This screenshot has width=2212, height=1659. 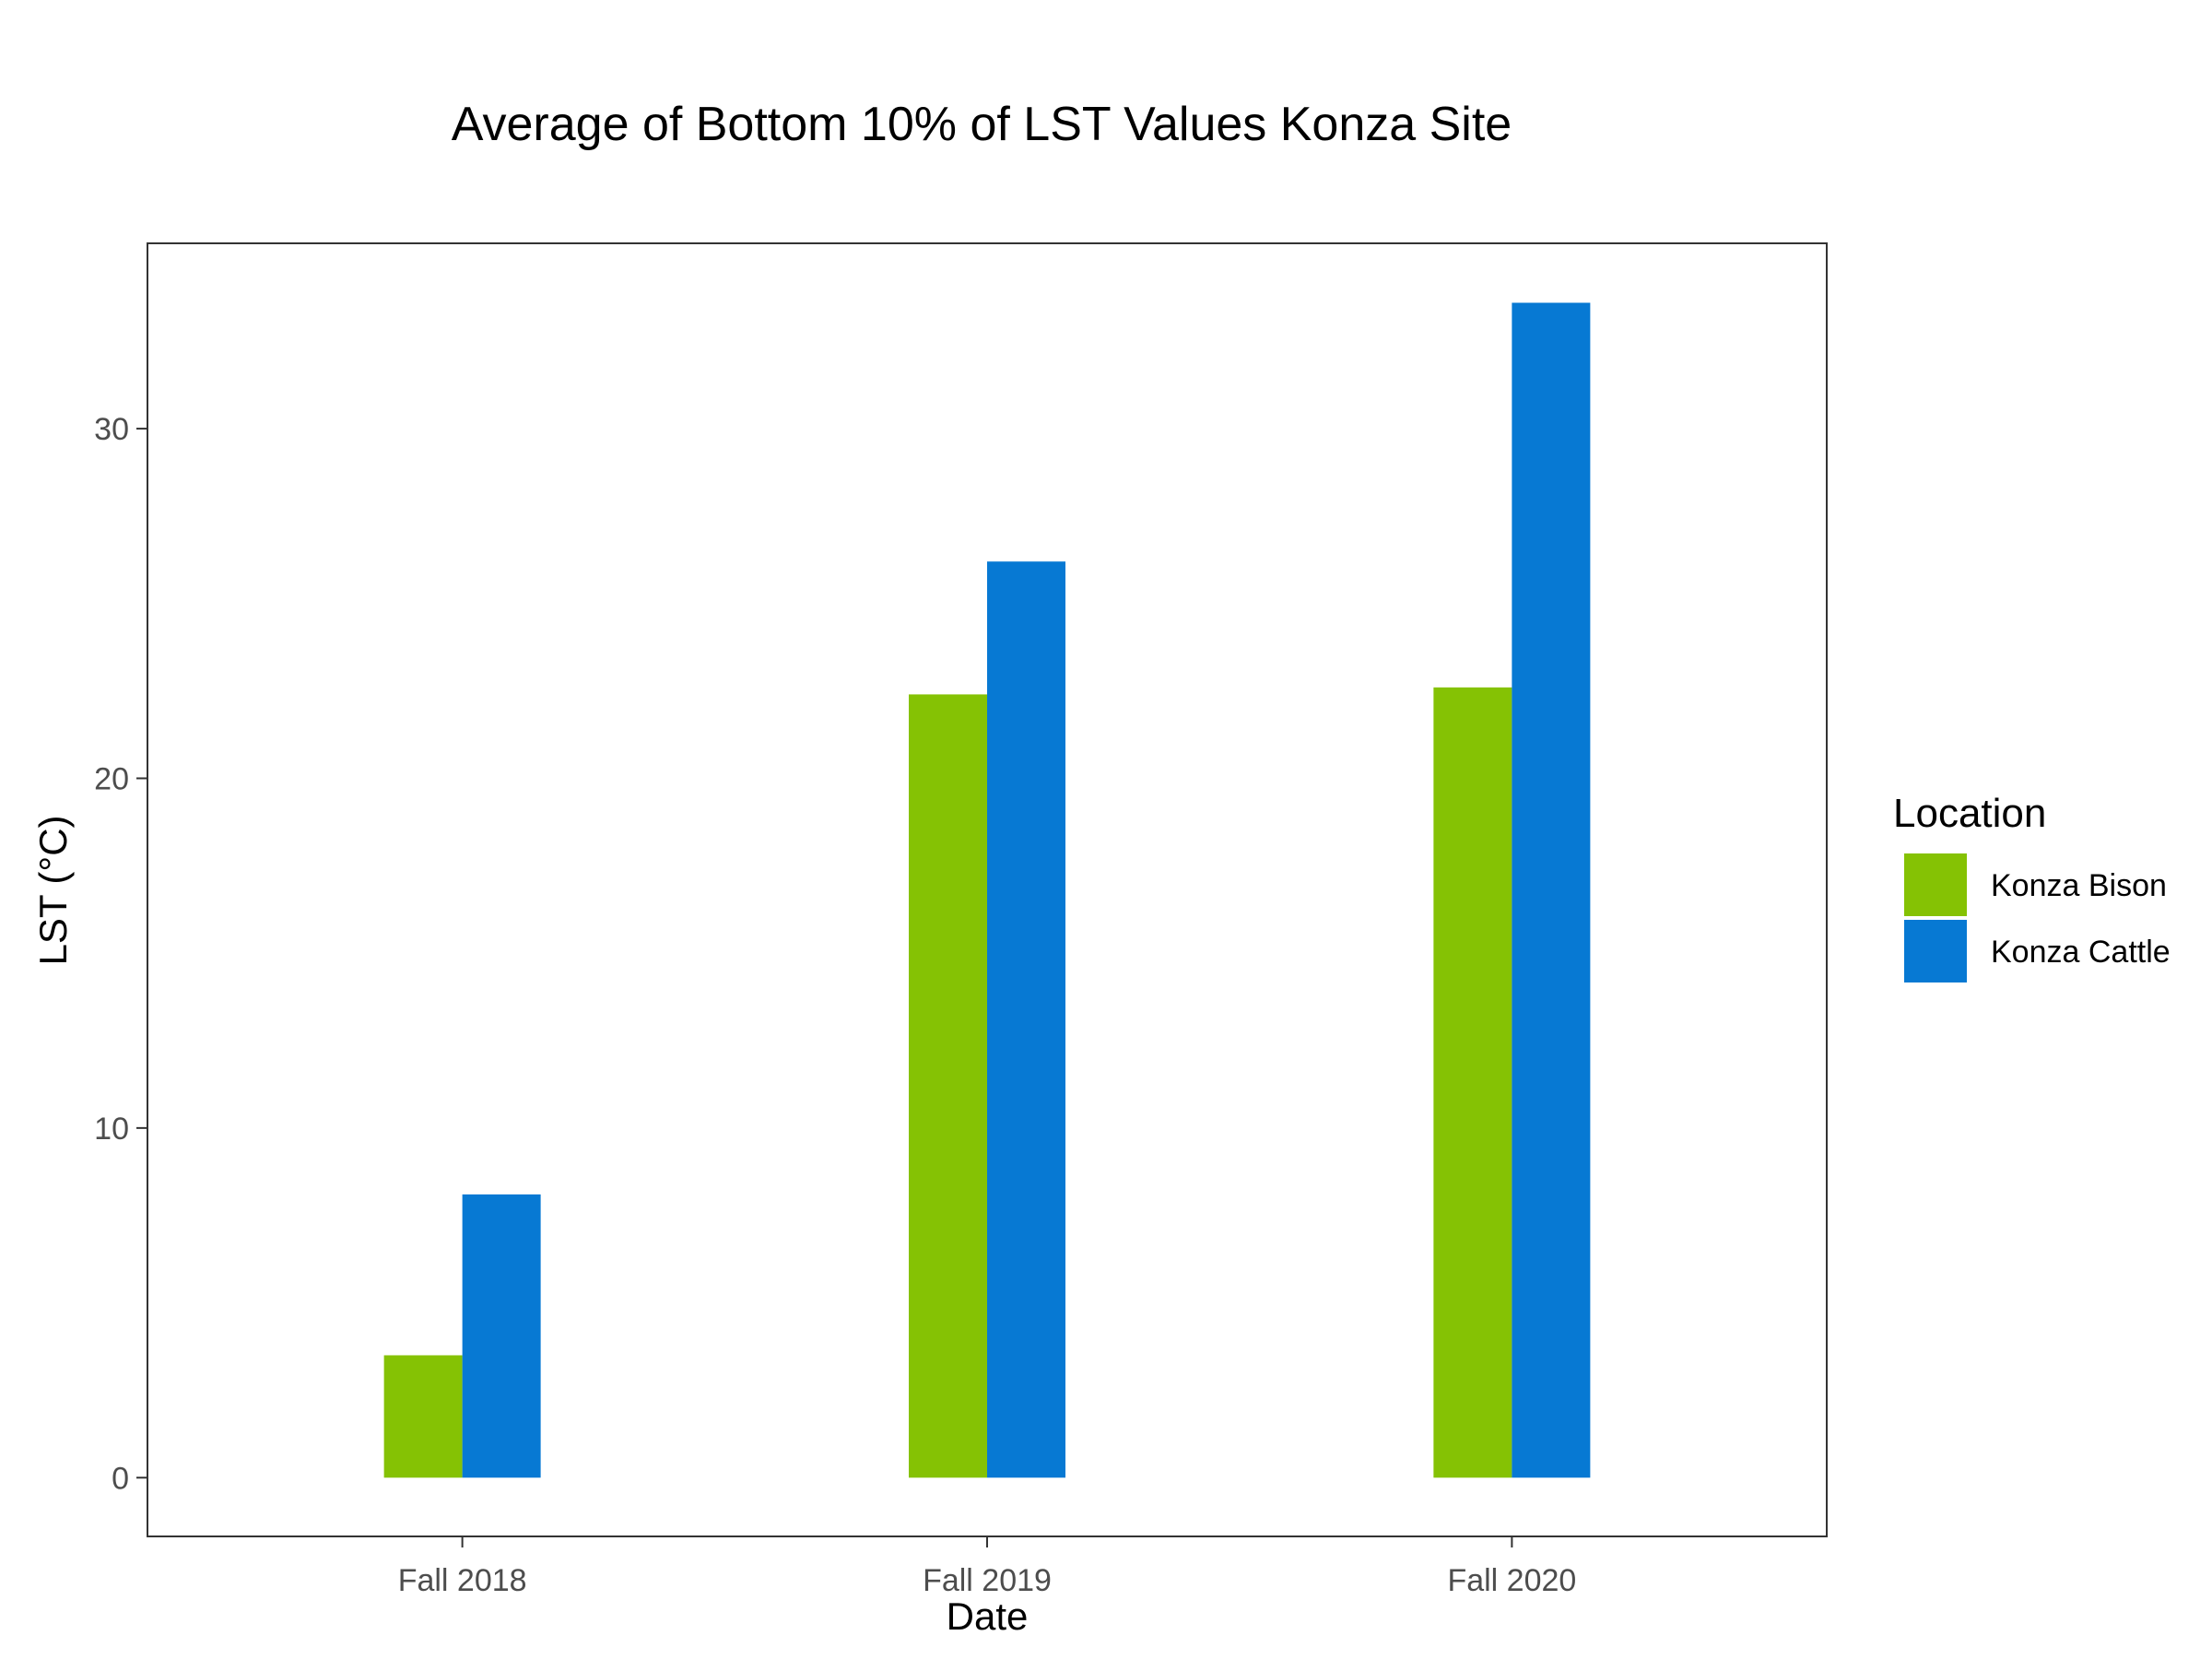 I want to click on legend: Location Konza Bison Konza Cattle, so click(x=2032, y=886).